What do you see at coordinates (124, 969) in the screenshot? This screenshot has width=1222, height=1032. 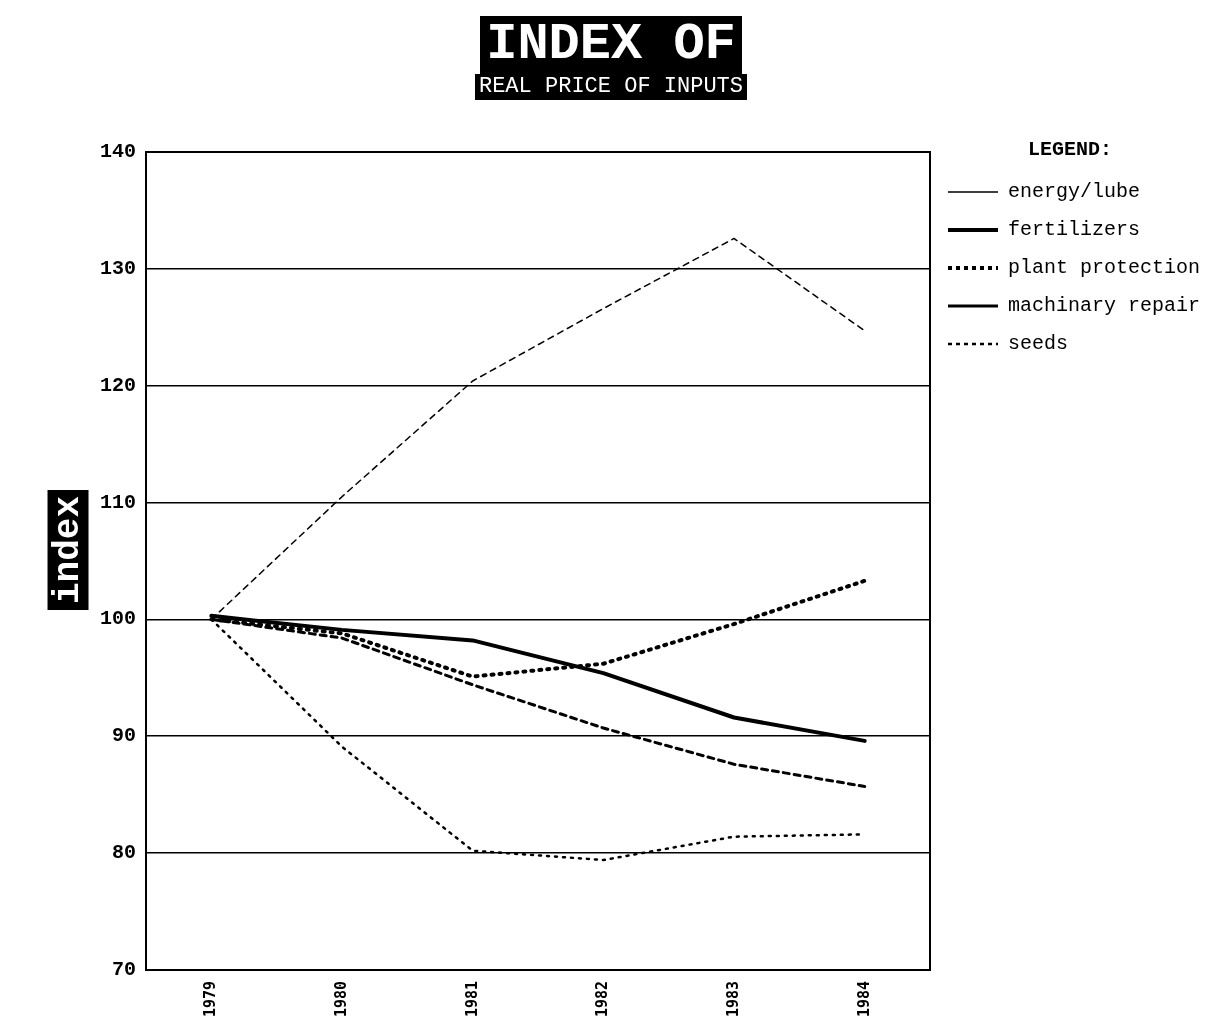 I see `y-tick-label: 70` at bounding box center [124, 969].